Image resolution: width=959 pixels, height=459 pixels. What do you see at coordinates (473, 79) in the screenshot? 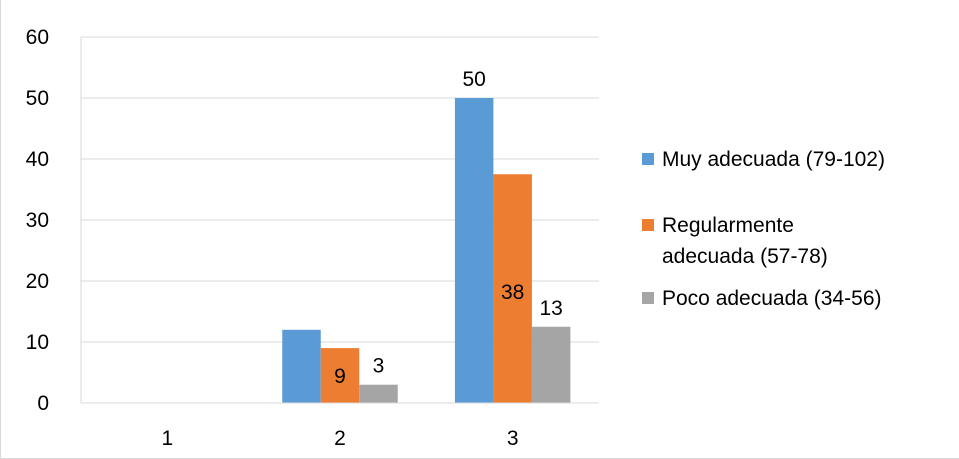
I see `data-label-1-cat-3: 50` at bounding box center [473, 79].